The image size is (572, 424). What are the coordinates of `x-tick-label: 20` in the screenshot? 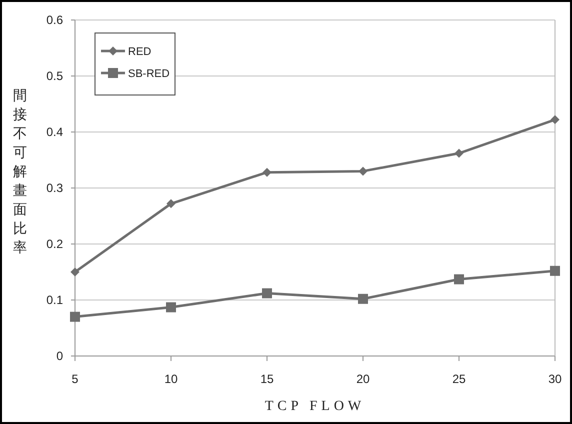 It's located at (363, 379).